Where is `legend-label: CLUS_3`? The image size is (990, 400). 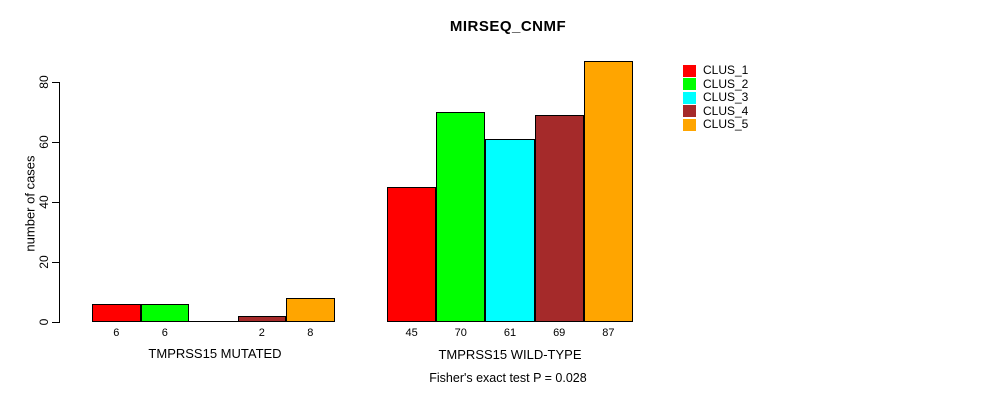
legend-label: CLUS_3 is located at coordinates (726, 97).